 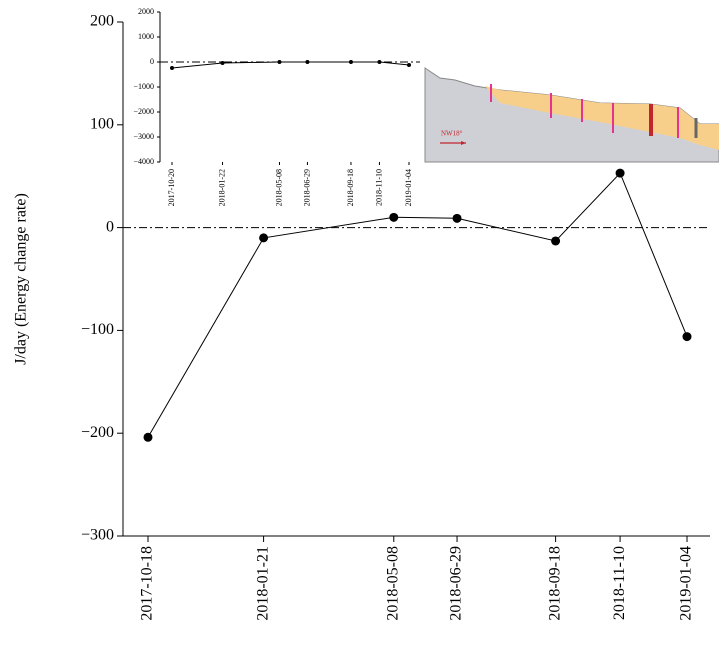 What do you see at coordinates (171, 187) in the screenshot?
I see `x-tick-label: 2017-10-20` at bounding box center [171, 187].